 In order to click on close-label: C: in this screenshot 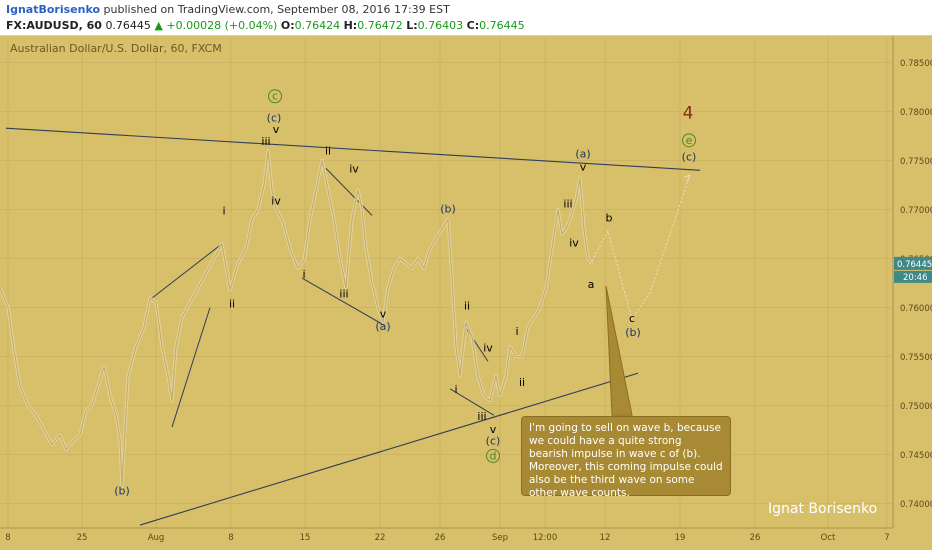, I will do `click(473, 25)`.